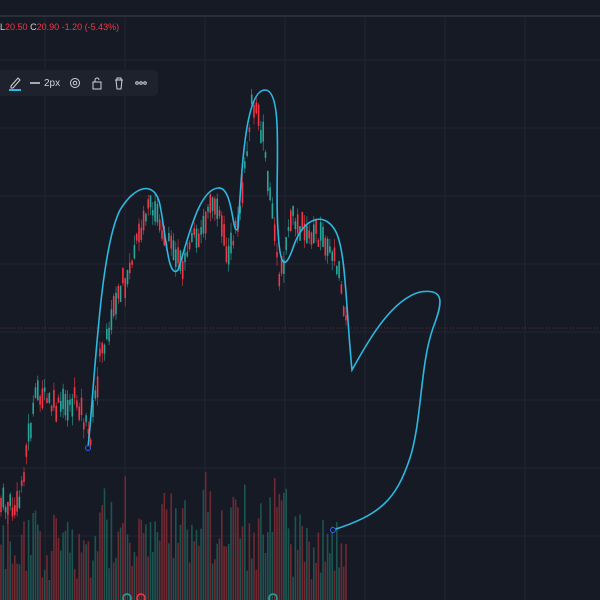 The image size is (600, 600). Describe the element at coordinates (90, 27) in the screenshot. I see `legend-change: -1.20 (-5.43%)` at that location.